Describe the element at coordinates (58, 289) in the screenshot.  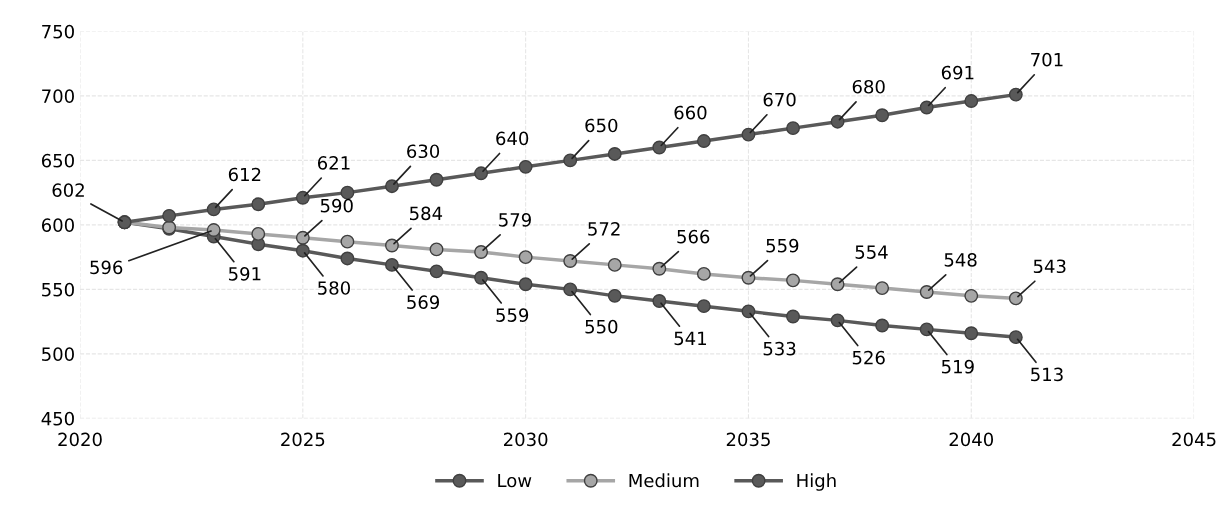
I see `y-tick-label: 550` at that location.